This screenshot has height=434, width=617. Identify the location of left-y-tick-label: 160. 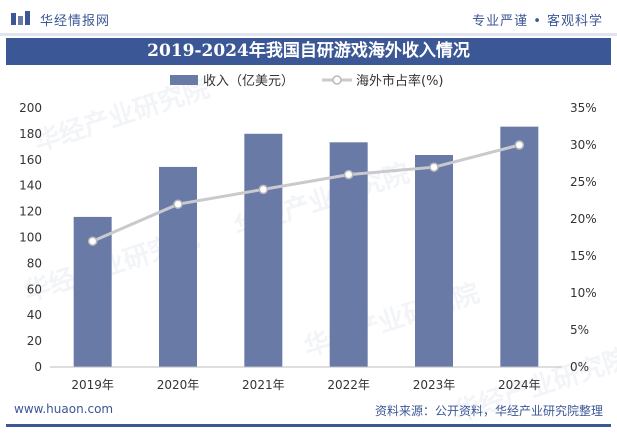
(30, 160).